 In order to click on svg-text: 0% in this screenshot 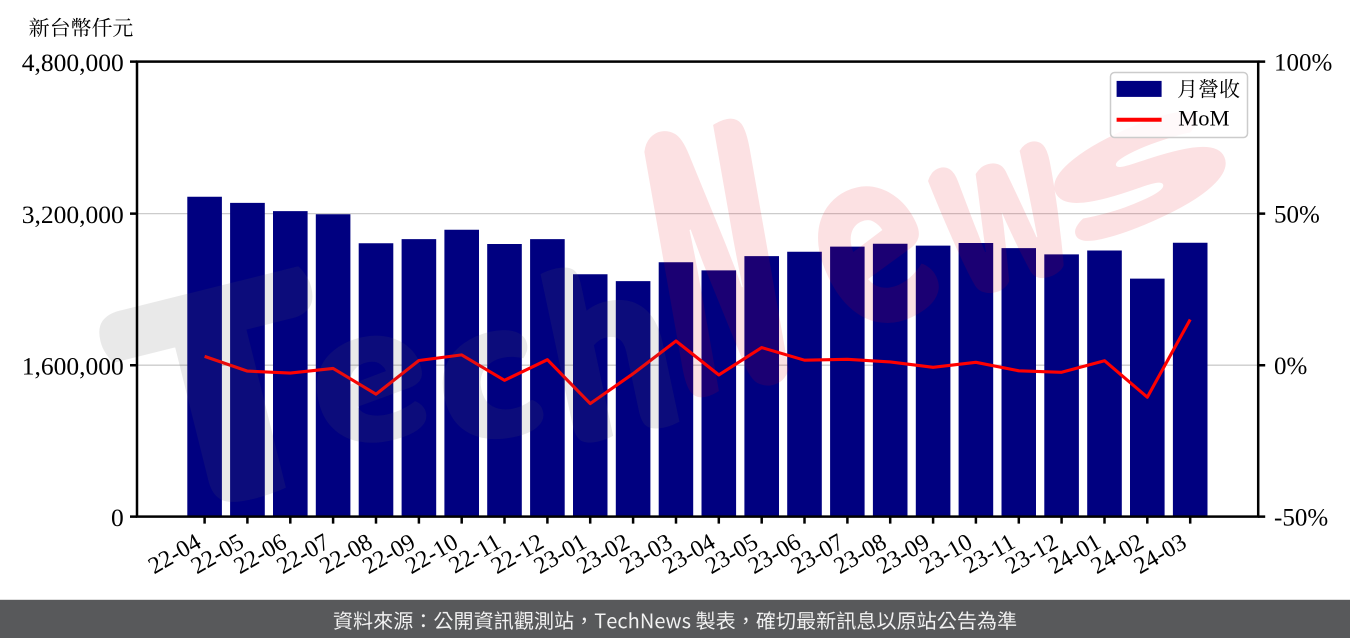, I will do `click(1290, 366)`.